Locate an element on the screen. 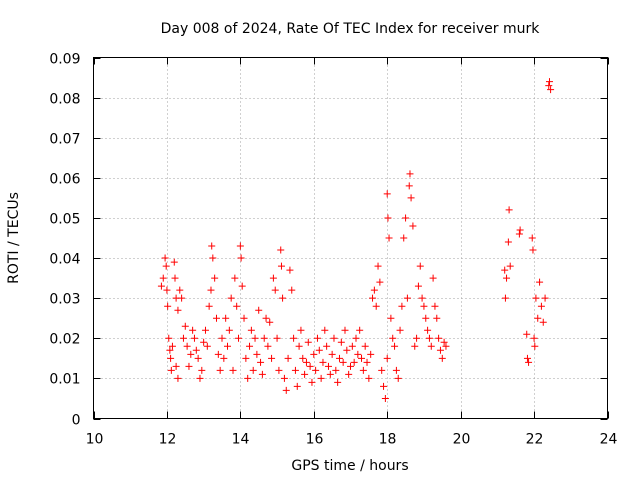 This screenshot has height=480, width=640. x-tick-label: 14 is located at coordinates (241, 440).